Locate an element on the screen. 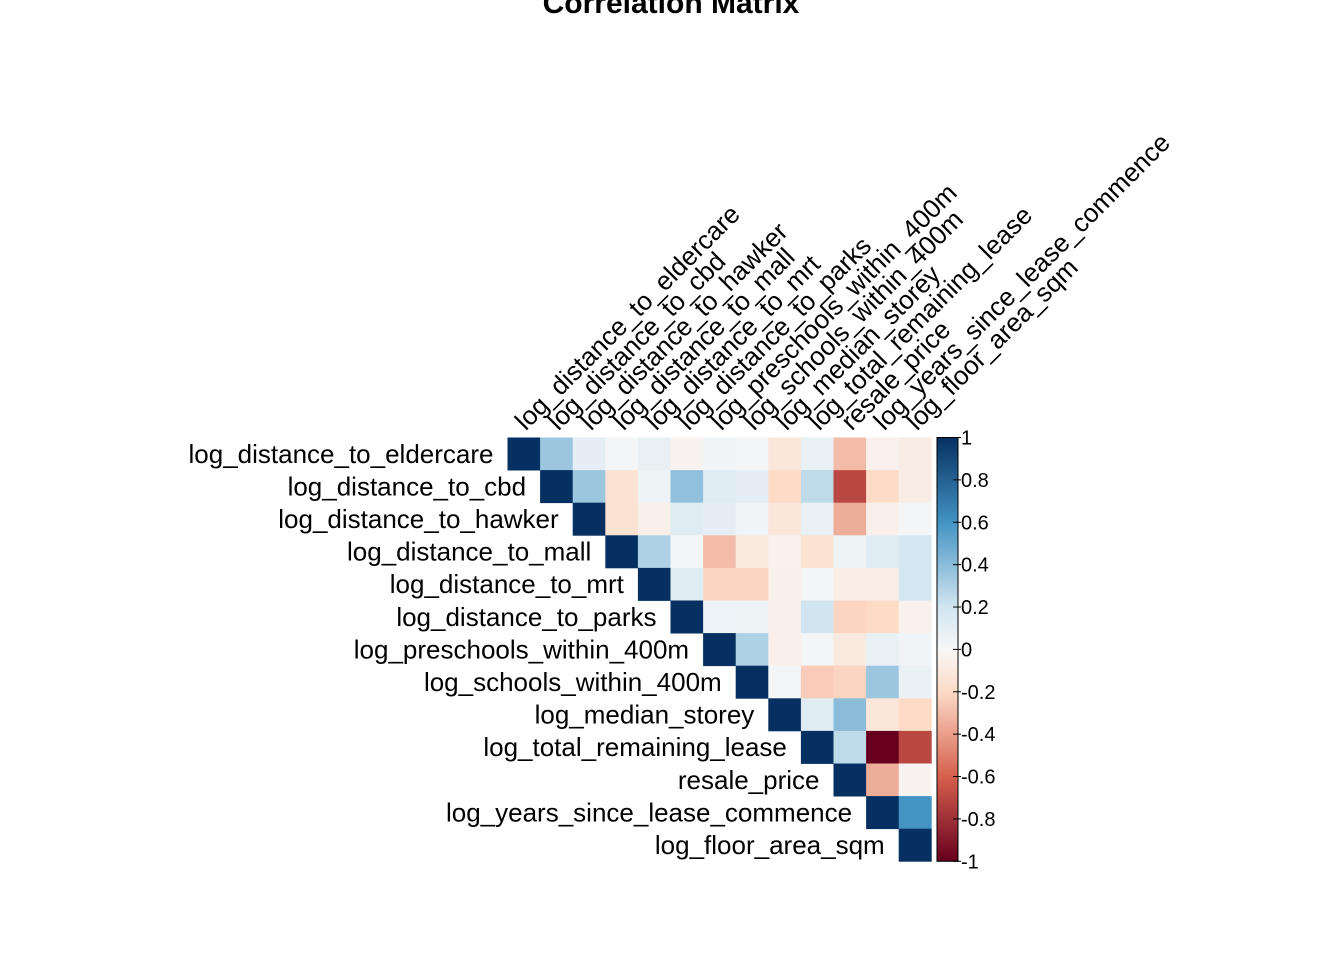 Image resolution: width=1344 pixels, height=965 pixels. colorbar-tick-label: -1 is located at coordinates (970, 862).